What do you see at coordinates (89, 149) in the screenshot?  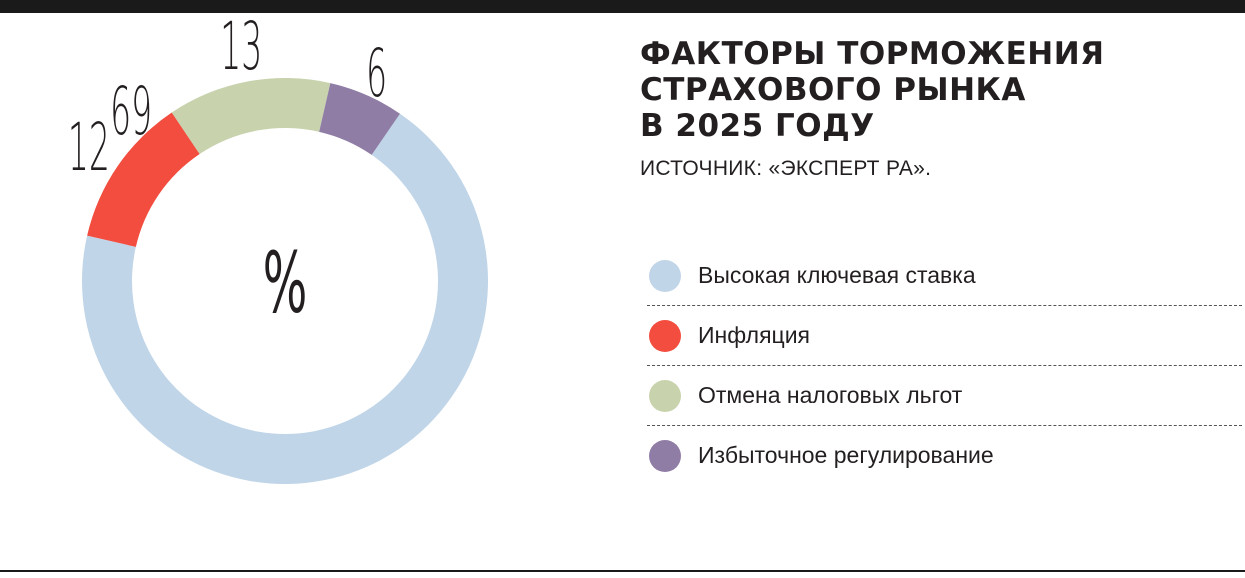 I see `value-label-inflation: 12` at bounding box center [89, 149].